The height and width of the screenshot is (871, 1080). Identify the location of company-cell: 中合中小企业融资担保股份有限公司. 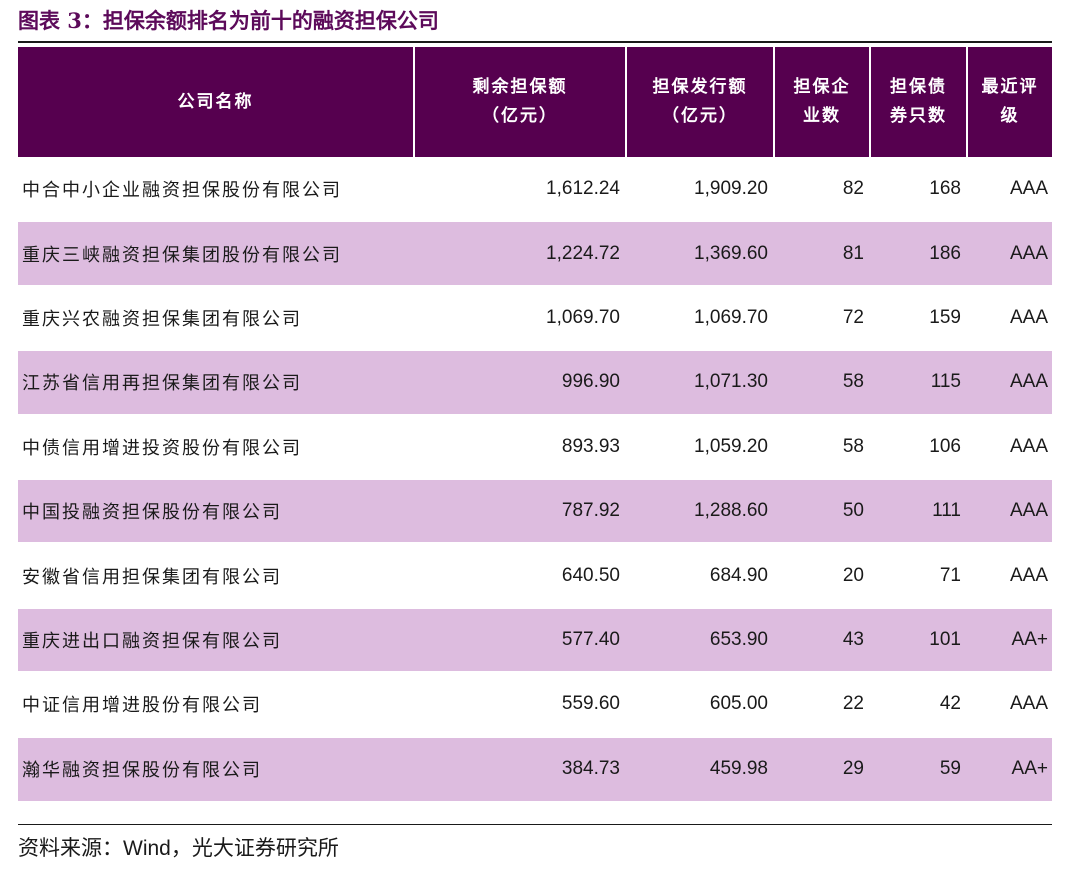
(182, 190).